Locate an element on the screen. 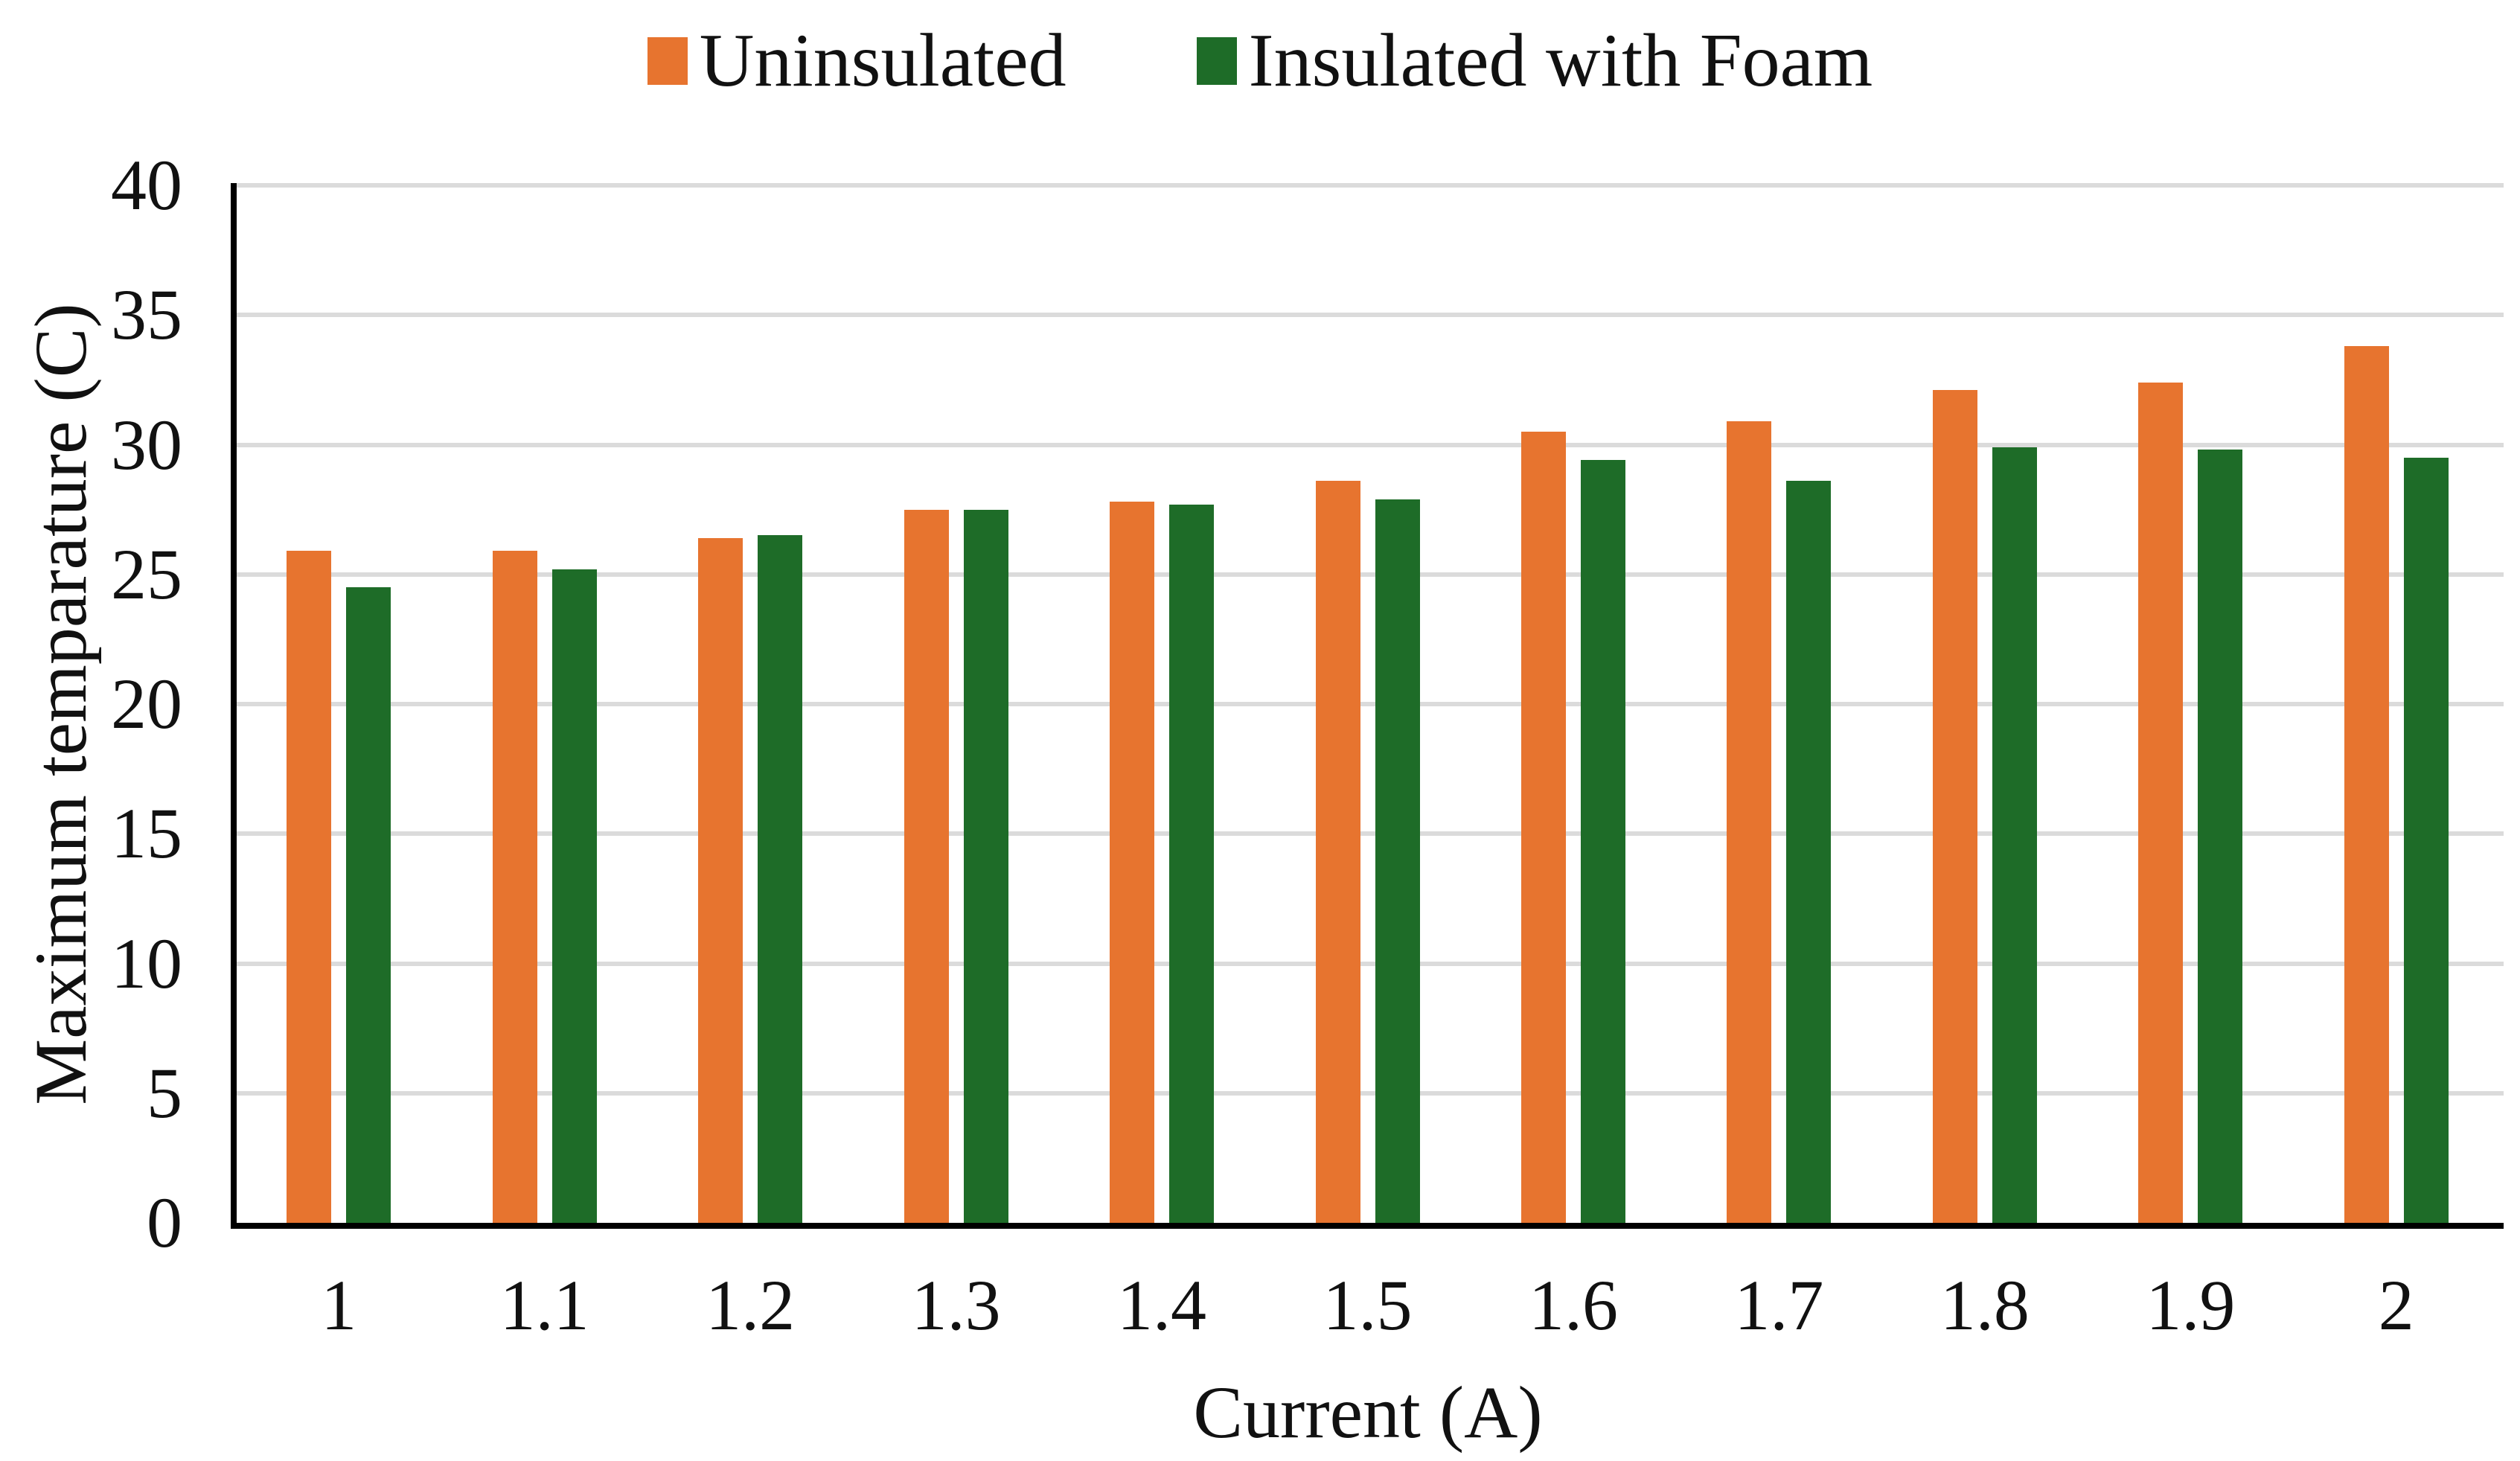 This screenshot has width=2520, height=1461. legend-swatch-uninsulated is located at coordinates (667, 61).